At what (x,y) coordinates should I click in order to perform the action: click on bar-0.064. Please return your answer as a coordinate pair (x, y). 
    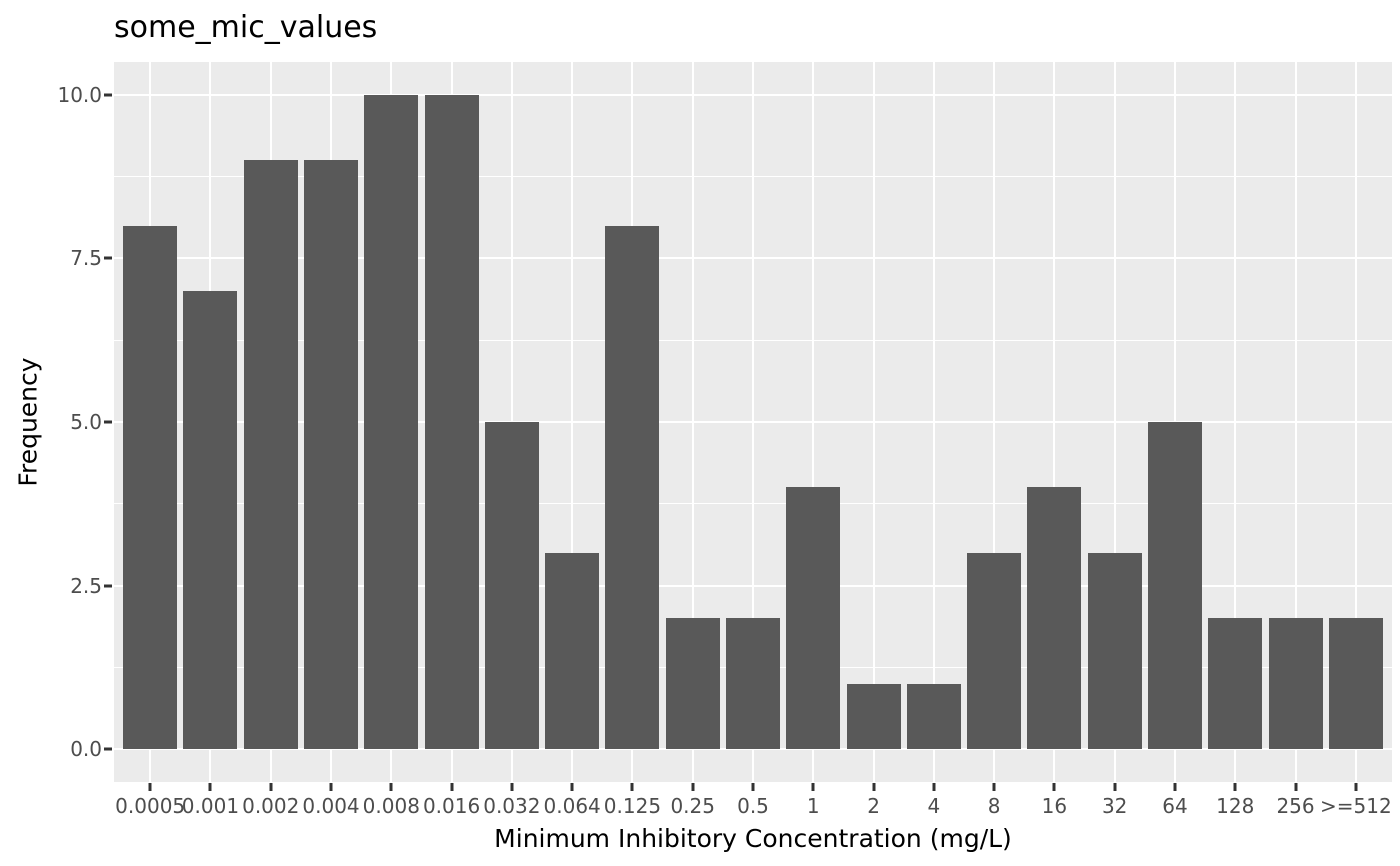
    Looking at the image, I should click on (572, 651).